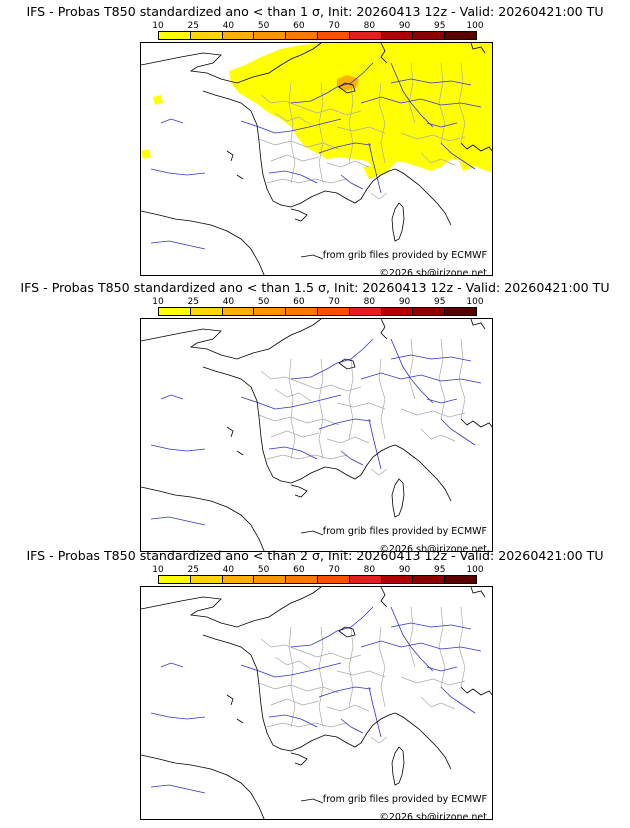 The height and width of the screenshot is (828, 630). Describe the element at coordinates (317, 570) in the screenshot. I see `colorbar-ticks: 10 25 40 50 60 70 80 90 95 100` at that location.